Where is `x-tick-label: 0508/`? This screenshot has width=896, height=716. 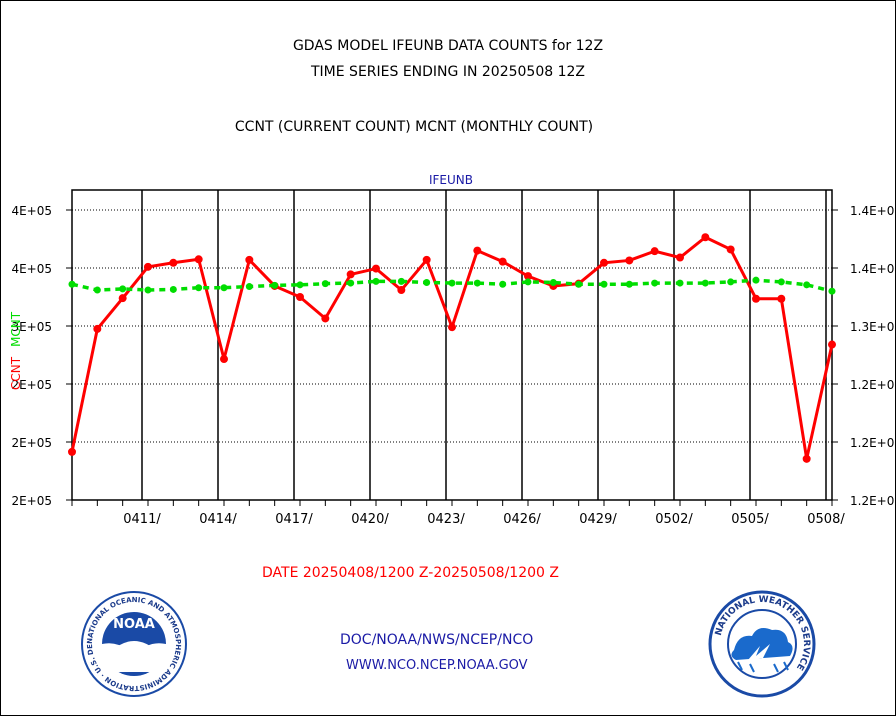 x-tick-label: 0508/ is located at coordinates (826, 519).